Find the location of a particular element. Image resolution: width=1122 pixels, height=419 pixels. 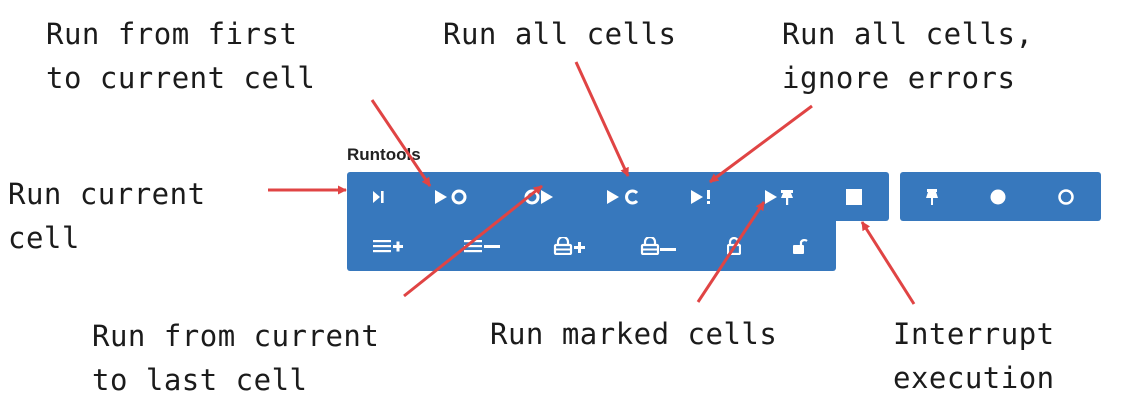

run-first-to-current-icon is located at coordinates (452, 197).